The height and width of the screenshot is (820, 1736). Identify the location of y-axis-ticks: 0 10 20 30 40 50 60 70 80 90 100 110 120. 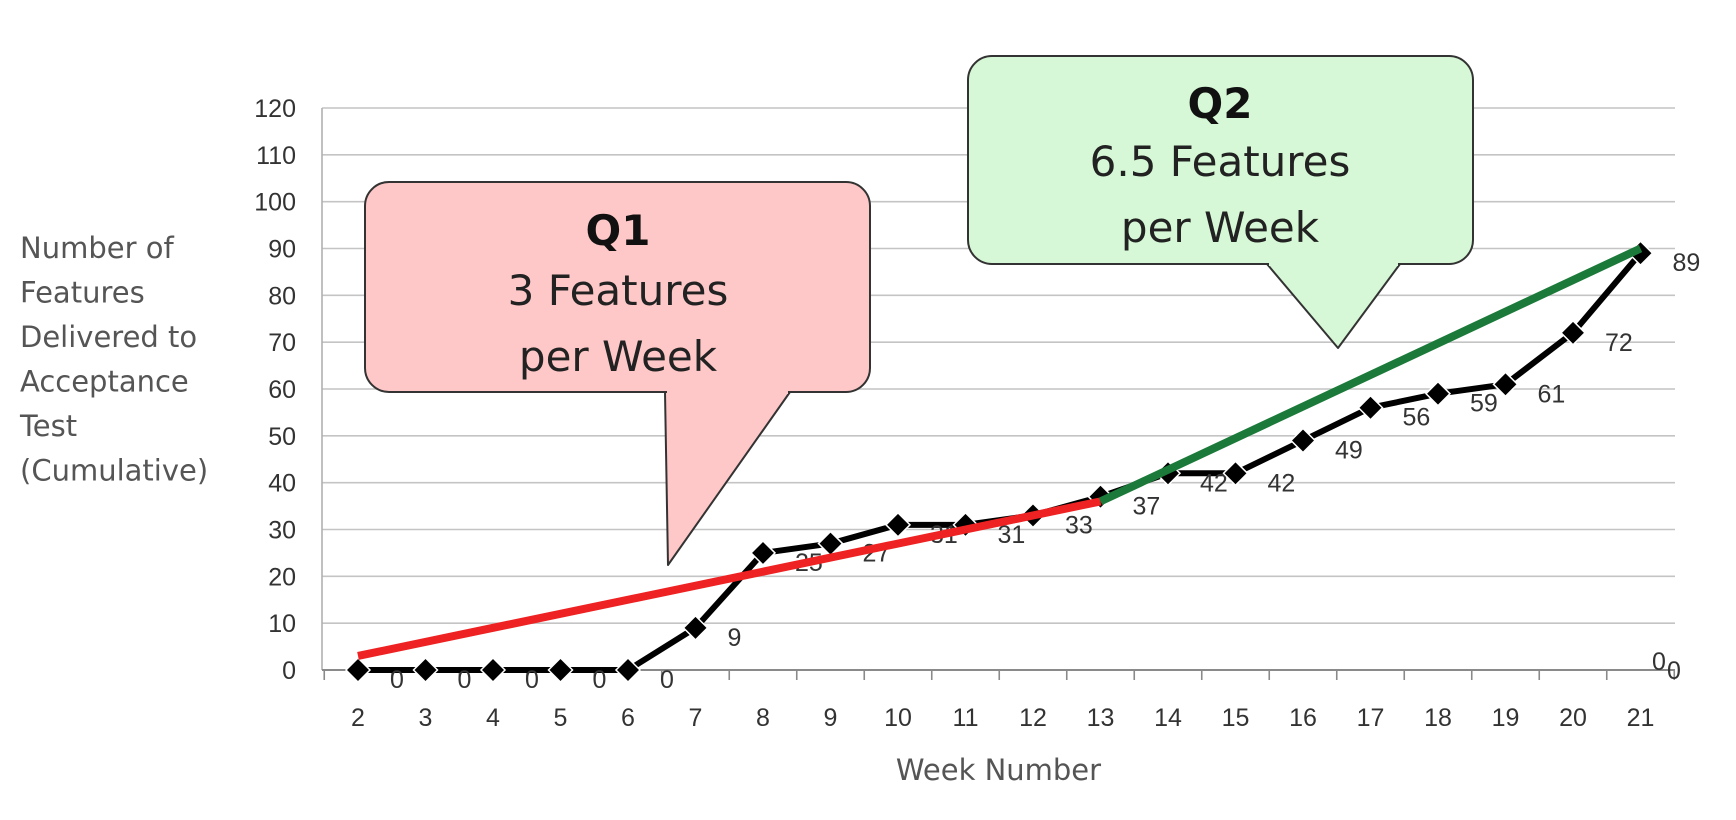
(275, 390).